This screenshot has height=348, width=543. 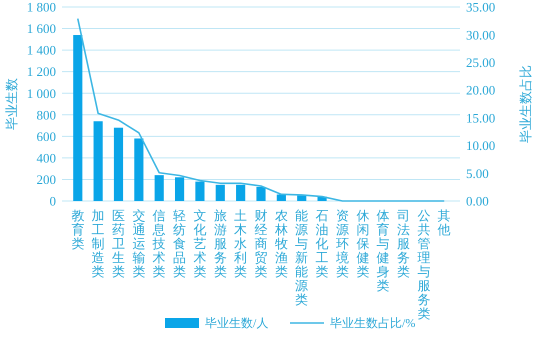 What do you see at coordinates (77, 229) in the screenshot?
I see `x-tick-label: 教育类` at bounding box center [77, 229].